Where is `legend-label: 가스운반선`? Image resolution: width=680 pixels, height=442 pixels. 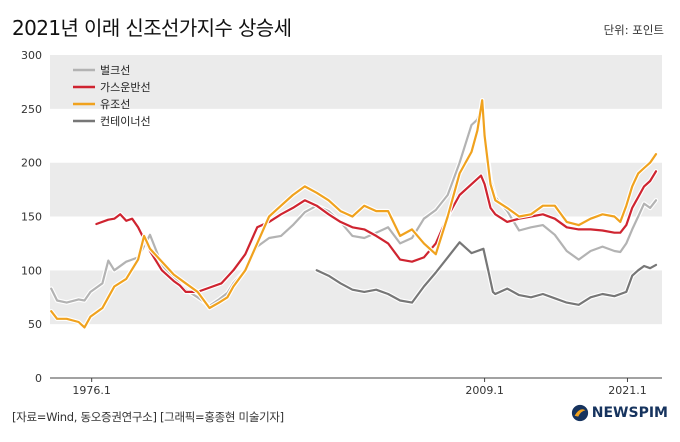
legend-label: 가스운반선 is located at coordinates (125, 87).